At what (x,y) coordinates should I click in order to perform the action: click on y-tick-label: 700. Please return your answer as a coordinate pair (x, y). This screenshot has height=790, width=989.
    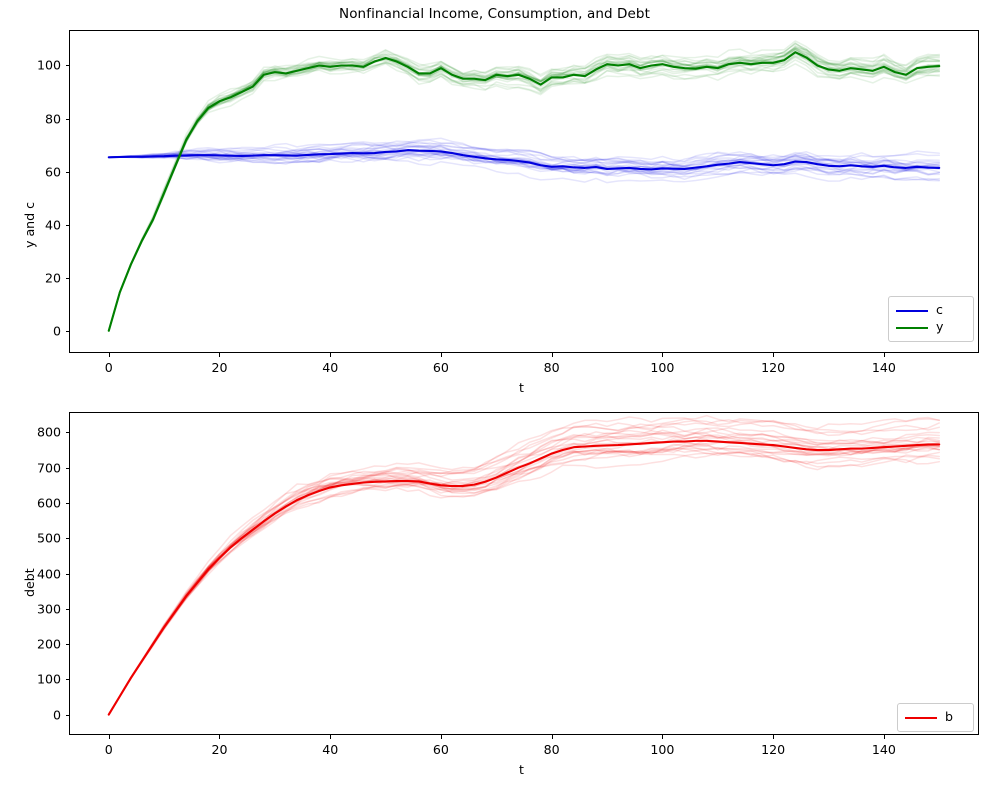
    Looking at the image, I should click on (48, 468).